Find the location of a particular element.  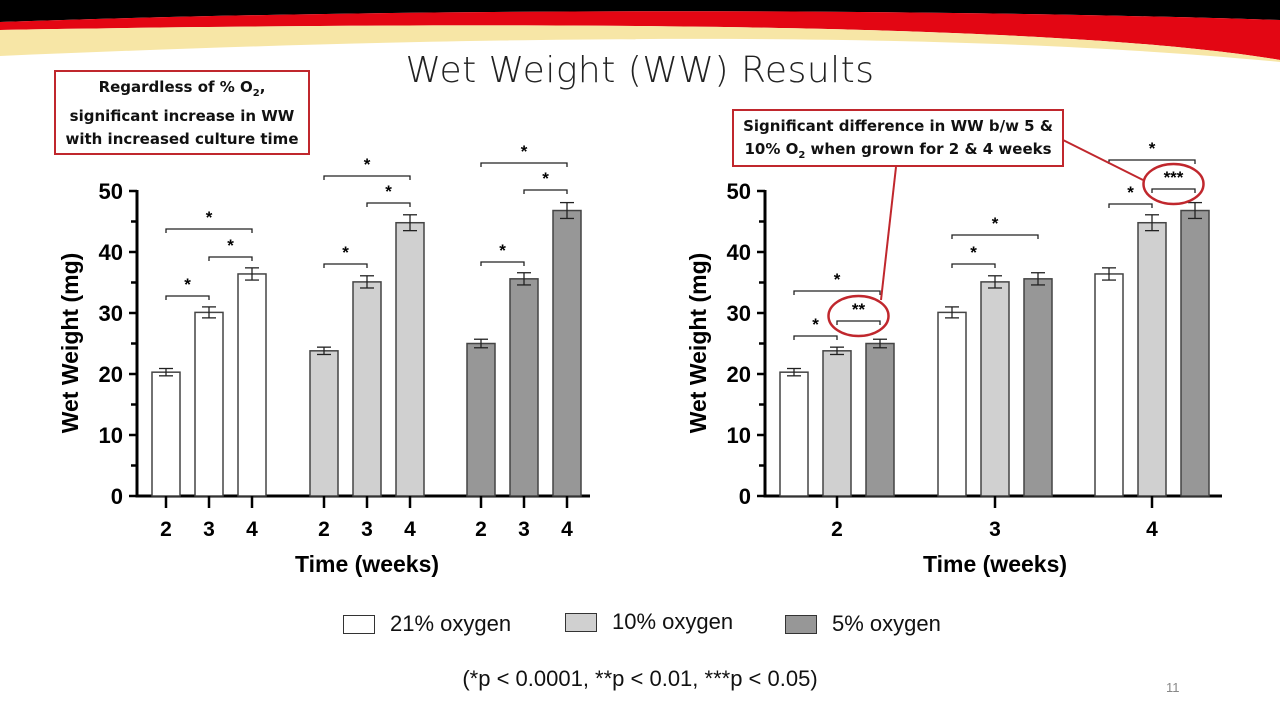

callout-left-text: with increased culture time is located at coordinates (182, 139).